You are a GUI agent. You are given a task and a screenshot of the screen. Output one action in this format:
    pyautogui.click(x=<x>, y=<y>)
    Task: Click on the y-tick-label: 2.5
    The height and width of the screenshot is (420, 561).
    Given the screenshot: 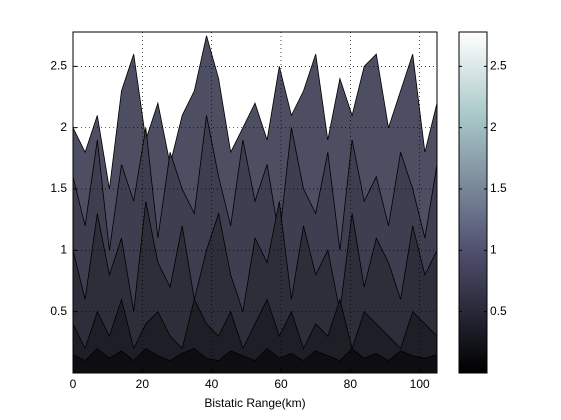 What is the action you would take?
    pyautogui.click(x=58, y=66)
    